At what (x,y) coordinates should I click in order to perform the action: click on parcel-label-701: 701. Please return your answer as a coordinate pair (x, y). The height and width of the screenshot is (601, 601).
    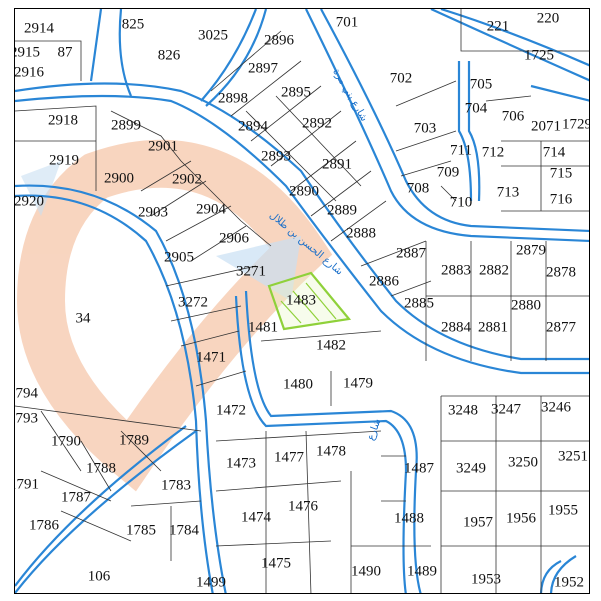
    Looking at the image, I should click on (347, 22).